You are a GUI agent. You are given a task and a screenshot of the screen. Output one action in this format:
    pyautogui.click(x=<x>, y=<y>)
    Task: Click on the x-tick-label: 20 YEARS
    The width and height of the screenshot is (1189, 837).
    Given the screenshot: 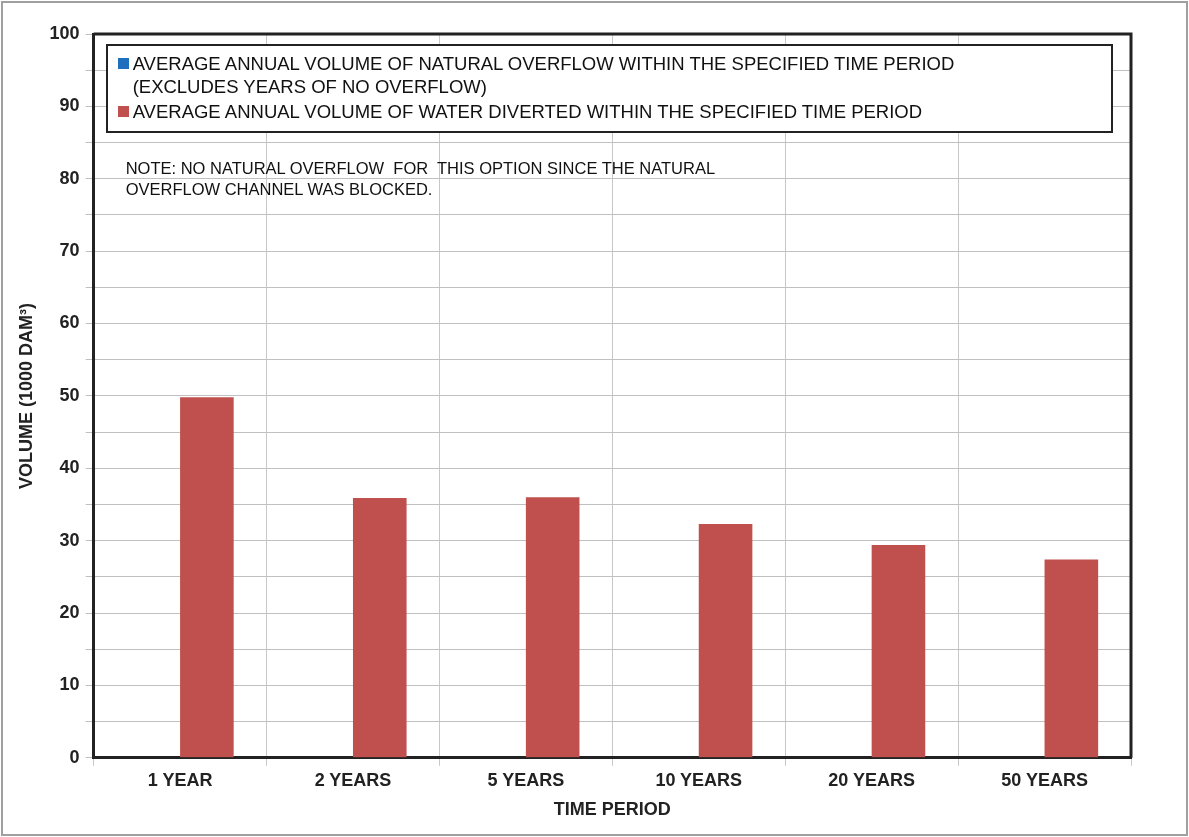 What is the action you would take?
    pyautogui.click(x=872, y=779)
    